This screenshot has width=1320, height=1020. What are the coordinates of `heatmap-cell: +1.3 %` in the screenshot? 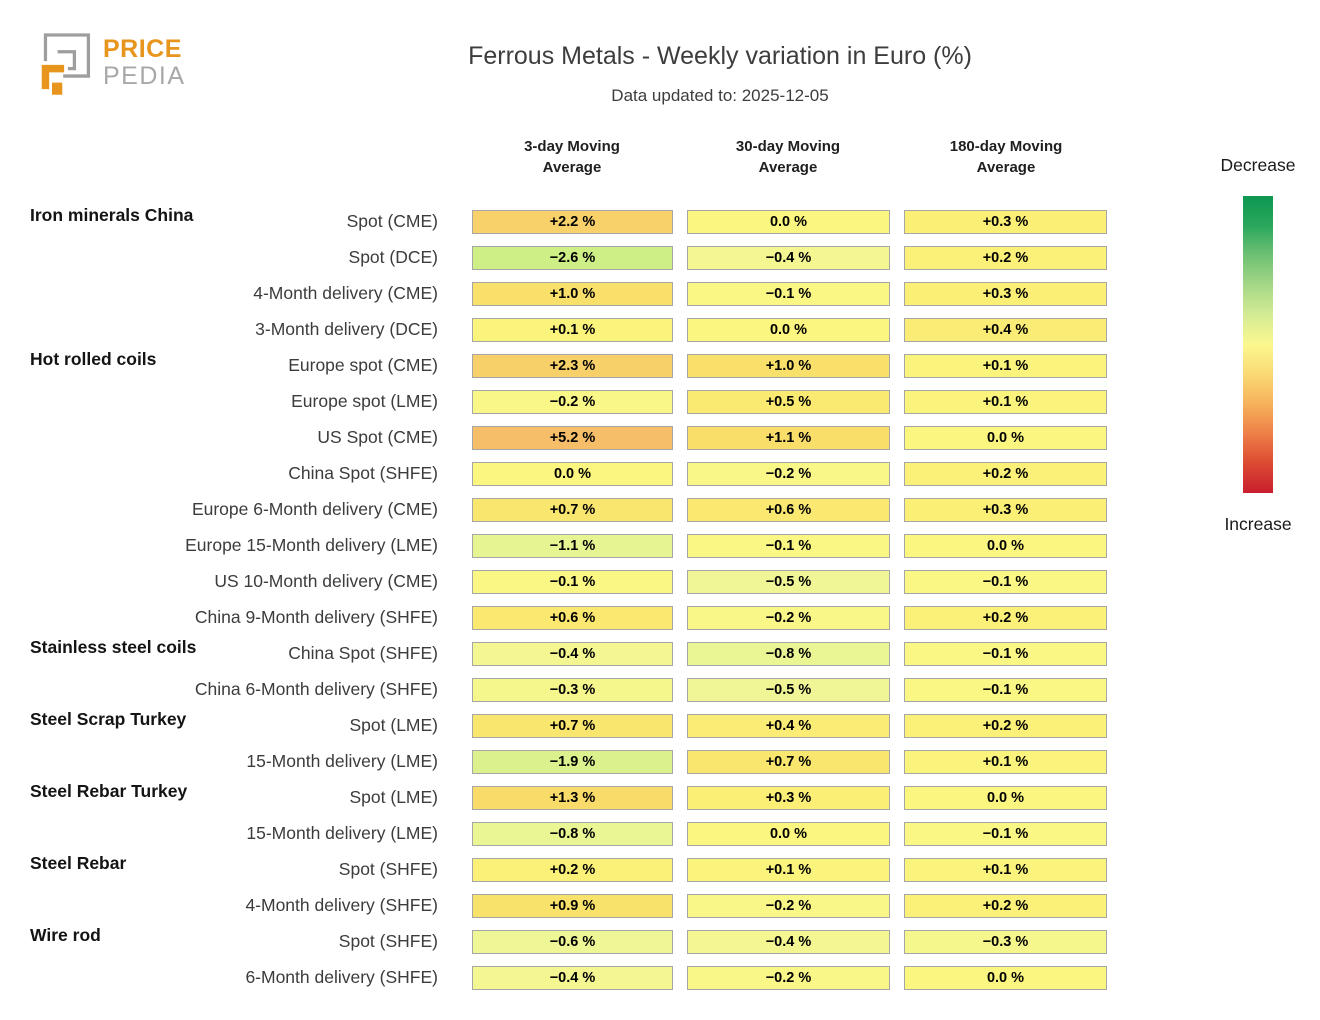 It's located at (572, 798).